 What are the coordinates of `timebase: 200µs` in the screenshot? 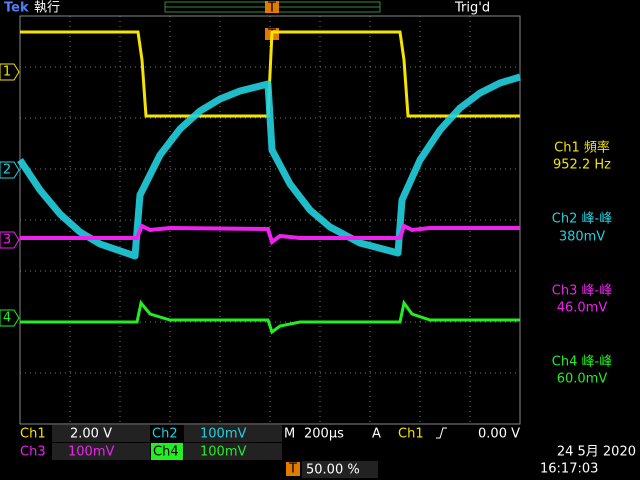 It's located at (324, 434).